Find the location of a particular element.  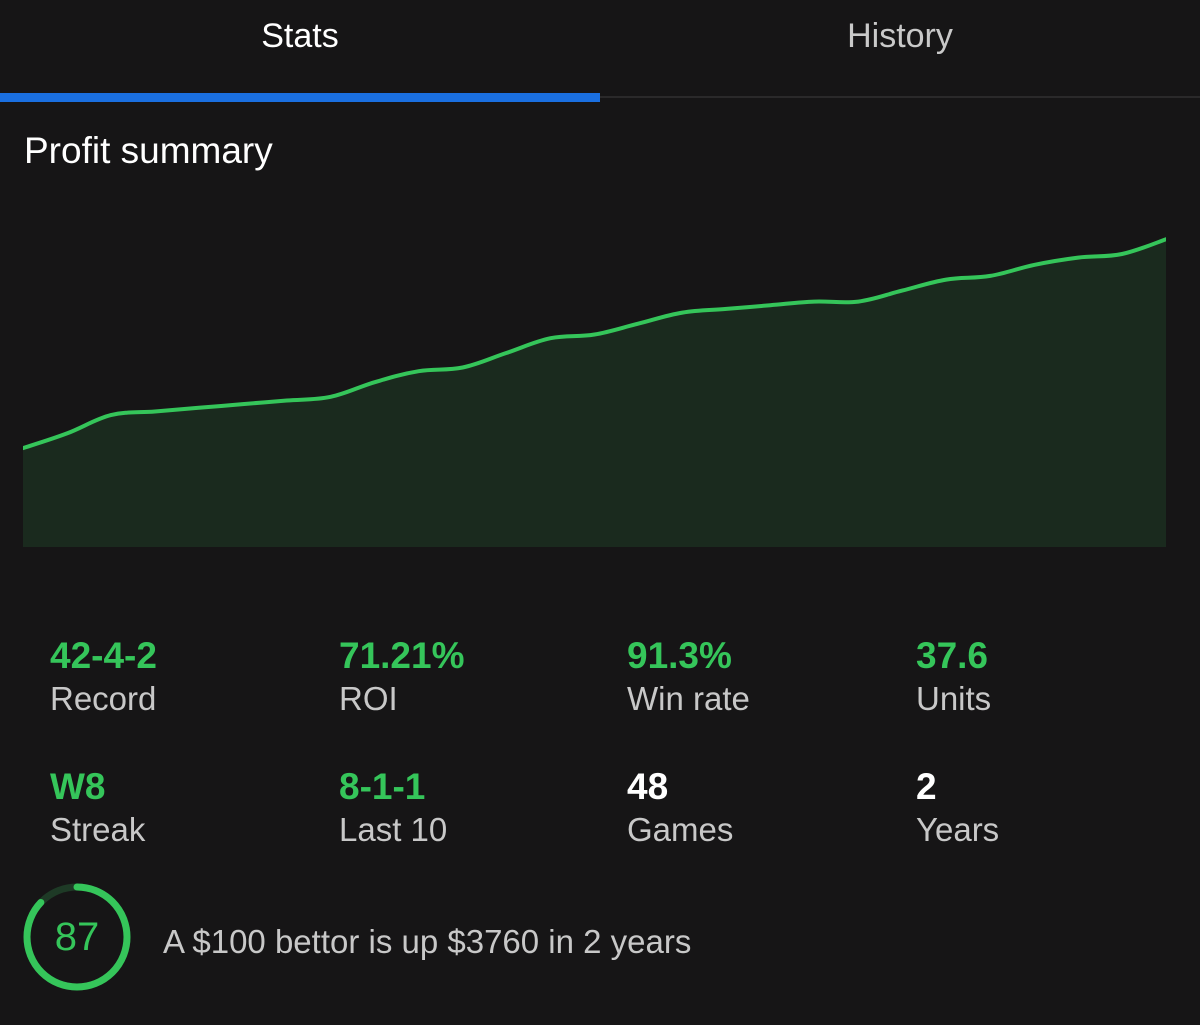

stat-record-label: Record is located at coordinates (103, 698).